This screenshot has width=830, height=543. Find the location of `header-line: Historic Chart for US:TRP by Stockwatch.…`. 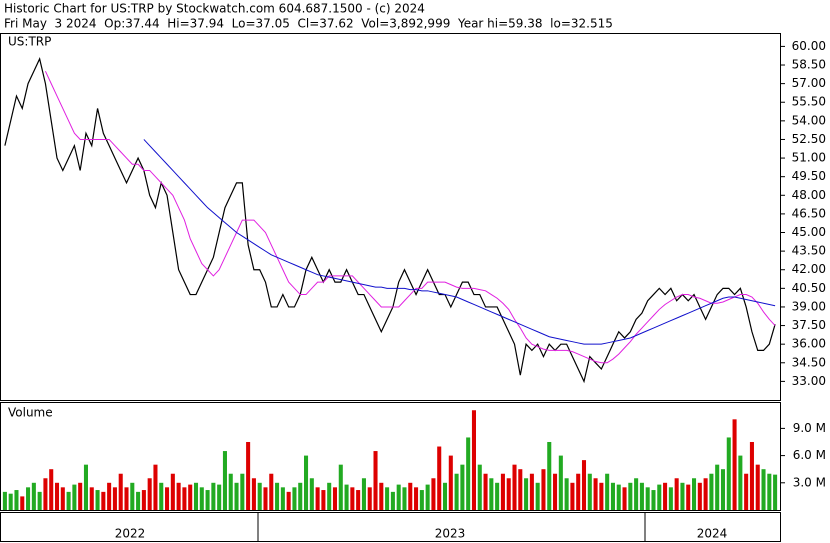

header-line: Historic Chart for US:TRP by Stockwatch.… is located at coordinates (214, 9).